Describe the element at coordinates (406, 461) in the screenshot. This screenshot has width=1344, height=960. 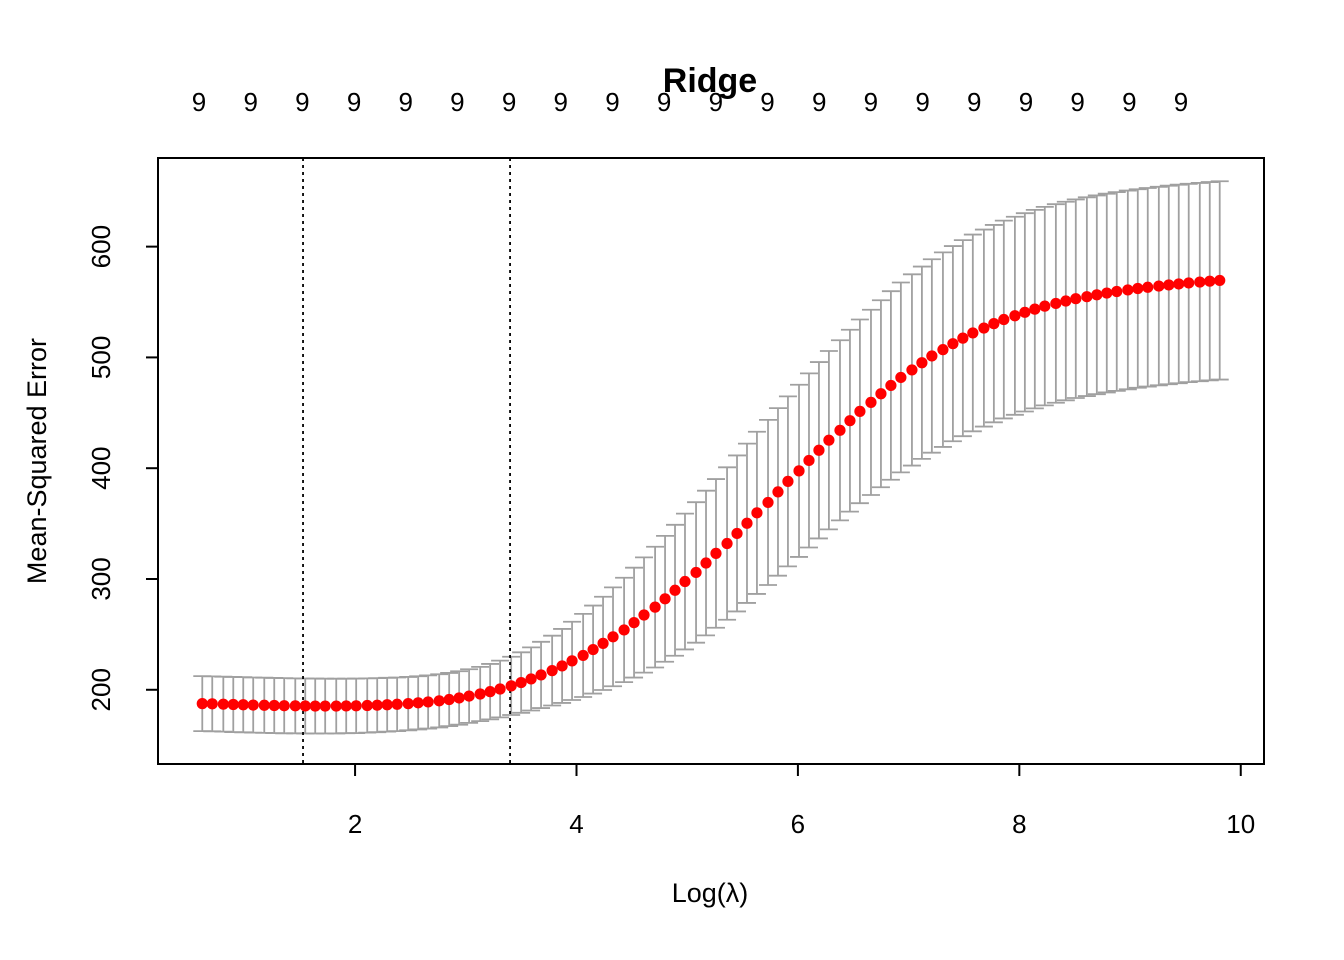
I see `reference-lines` at that location.